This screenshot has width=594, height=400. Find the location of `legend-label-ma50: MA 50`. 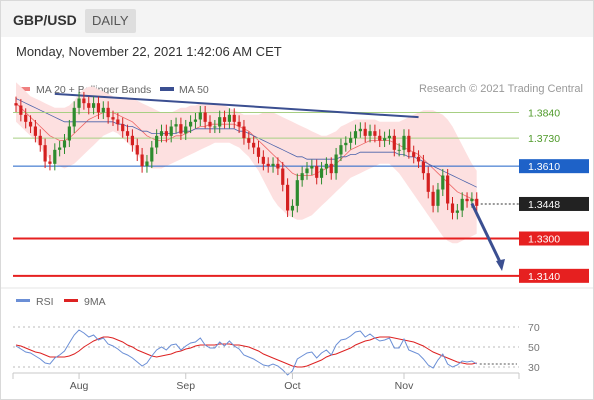

legend-label-ma50: MA 50 is located at coordinates (194, 90).